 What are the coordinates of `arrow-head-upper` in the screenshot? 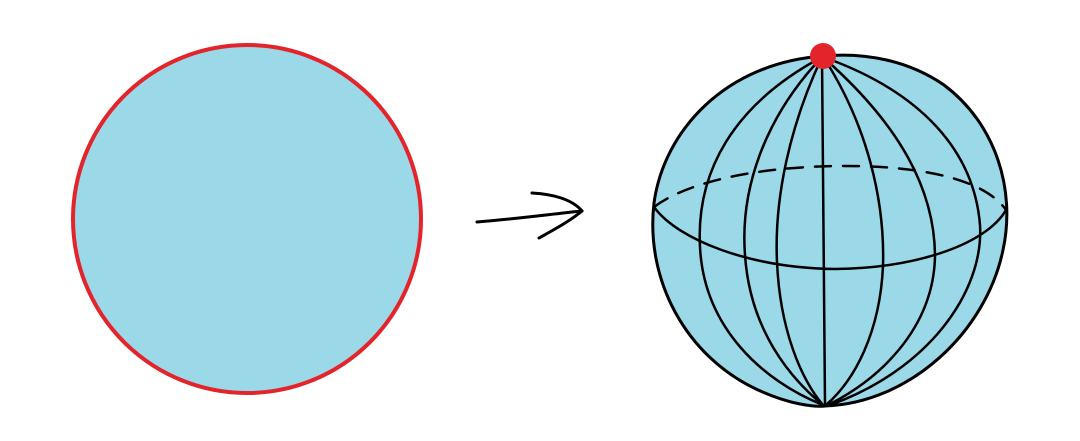 It's located at (557, 202).